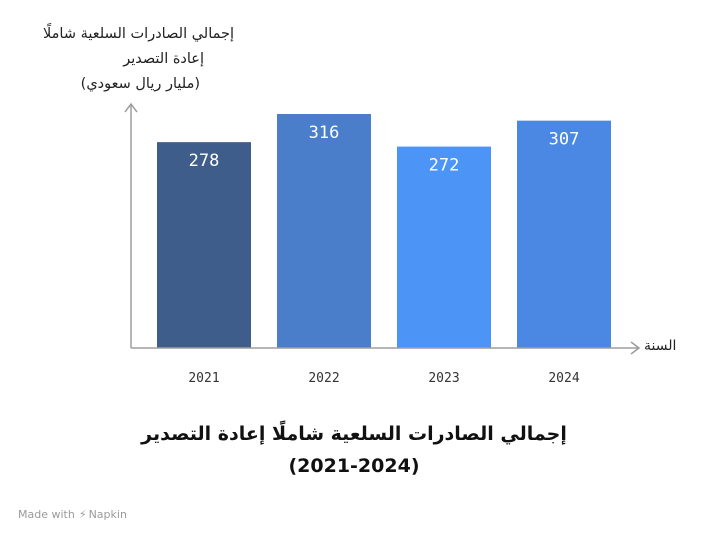  Describe the element at coordinates (324, 133) in the screenshot. I see `value-label-2022: 316` at that location.